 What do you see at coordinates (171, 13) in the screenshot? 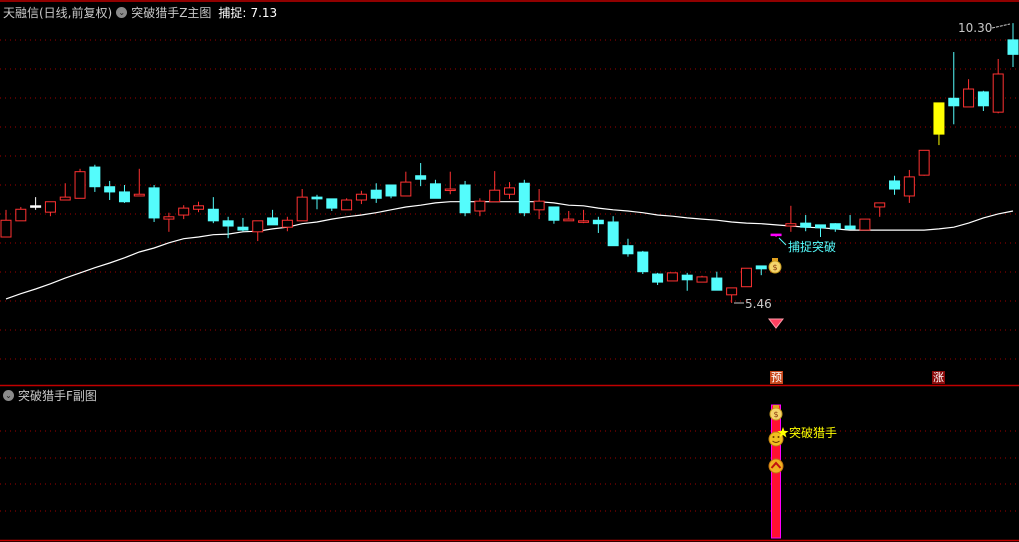
I see `main-indicator-name: 突破猎手Z主图` at bounding box center [171, 13].